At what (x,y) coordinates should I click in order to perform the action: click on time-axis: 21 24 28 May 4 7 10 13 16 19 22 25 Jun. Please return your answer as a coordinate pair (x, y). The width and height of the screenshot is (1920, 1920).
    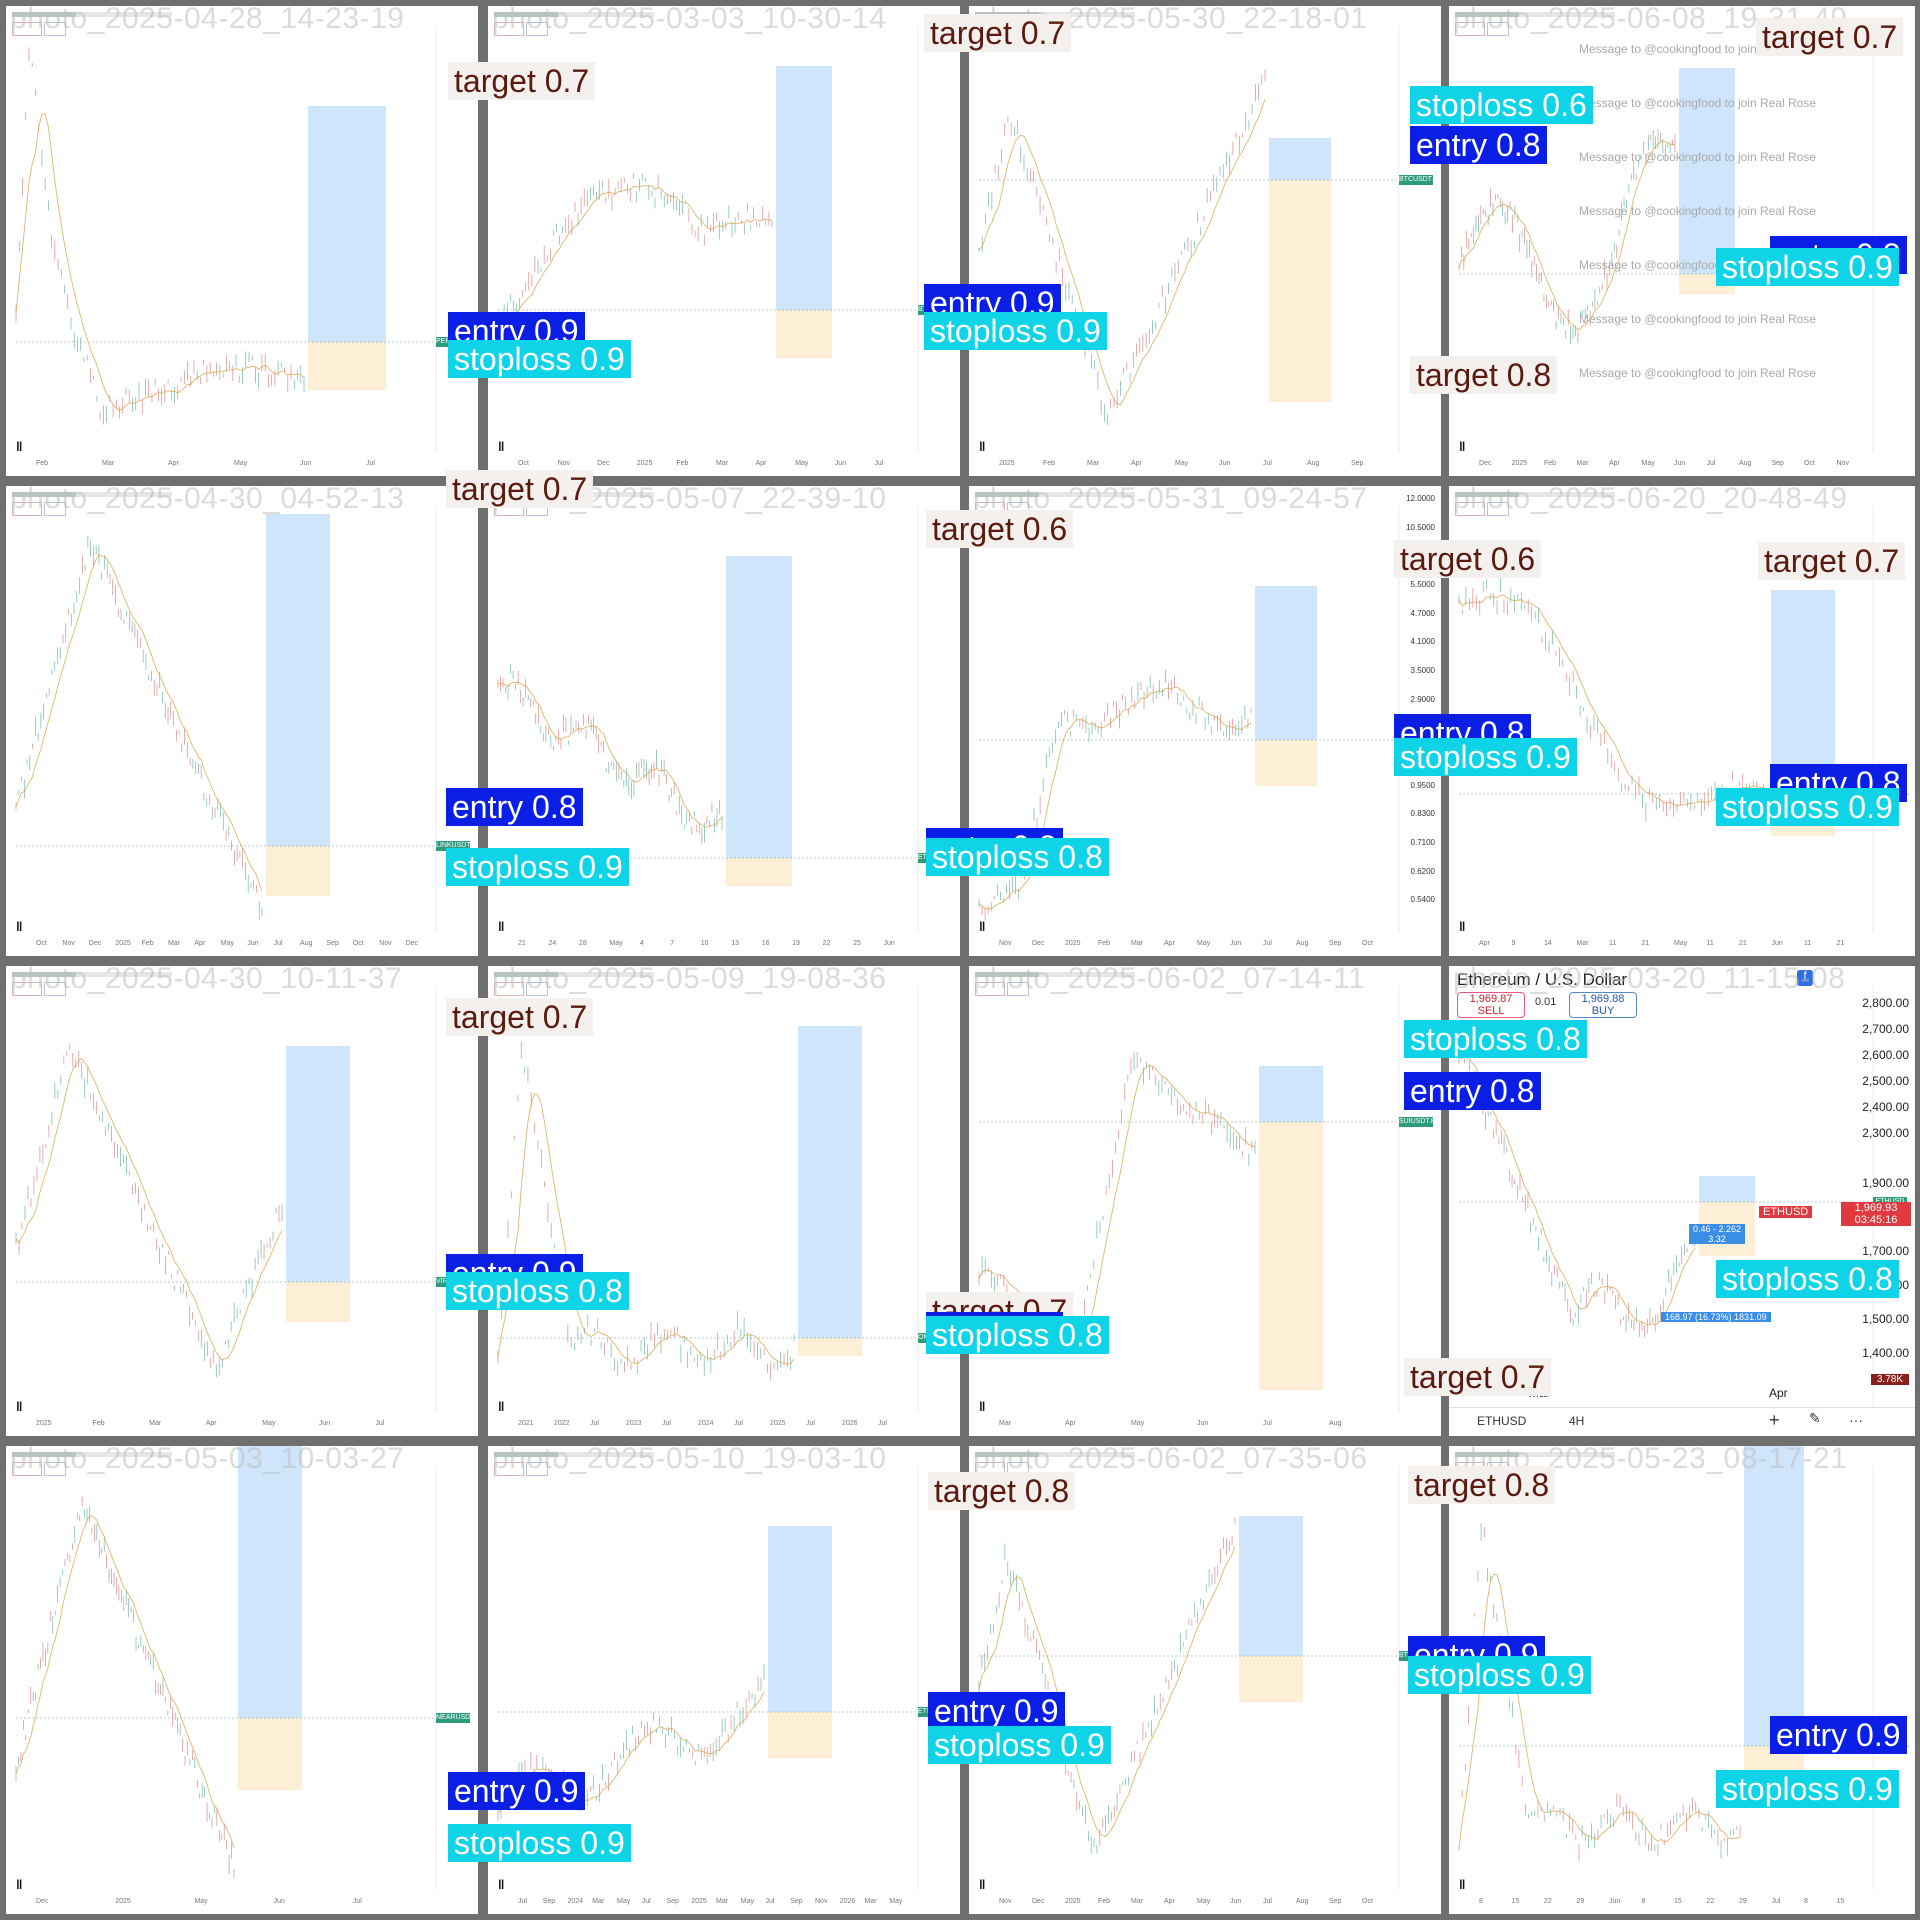
    Looking at the image, I should click on (724, 945).